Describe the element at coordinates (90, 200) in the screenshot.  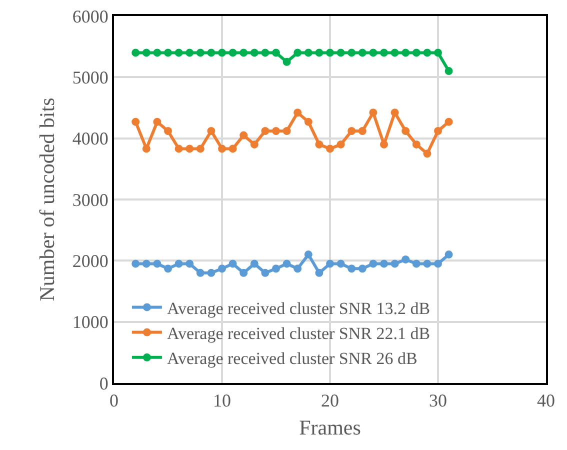
I see `y-tick-label: 3000` at that location.